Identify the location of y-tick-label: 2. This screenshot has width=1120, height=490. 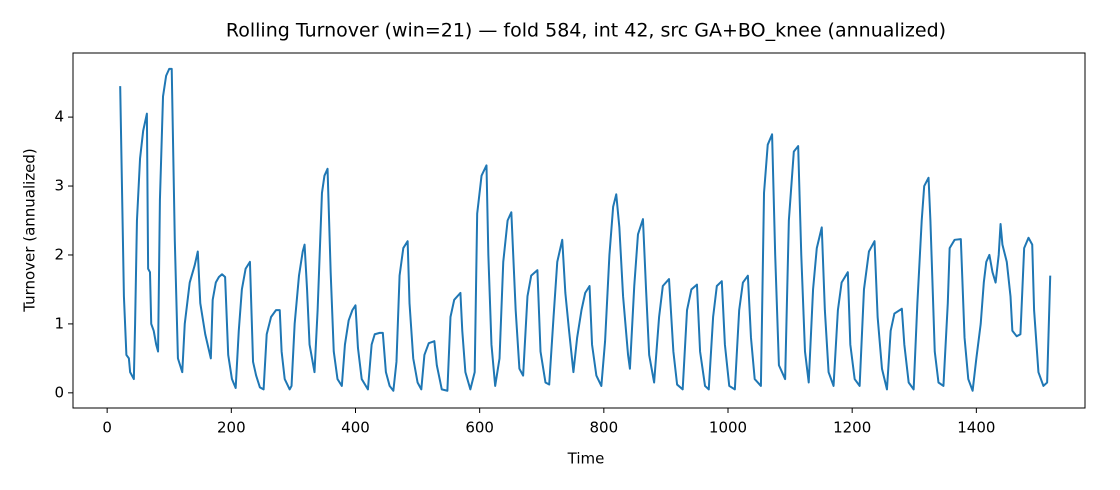
(59, 254).